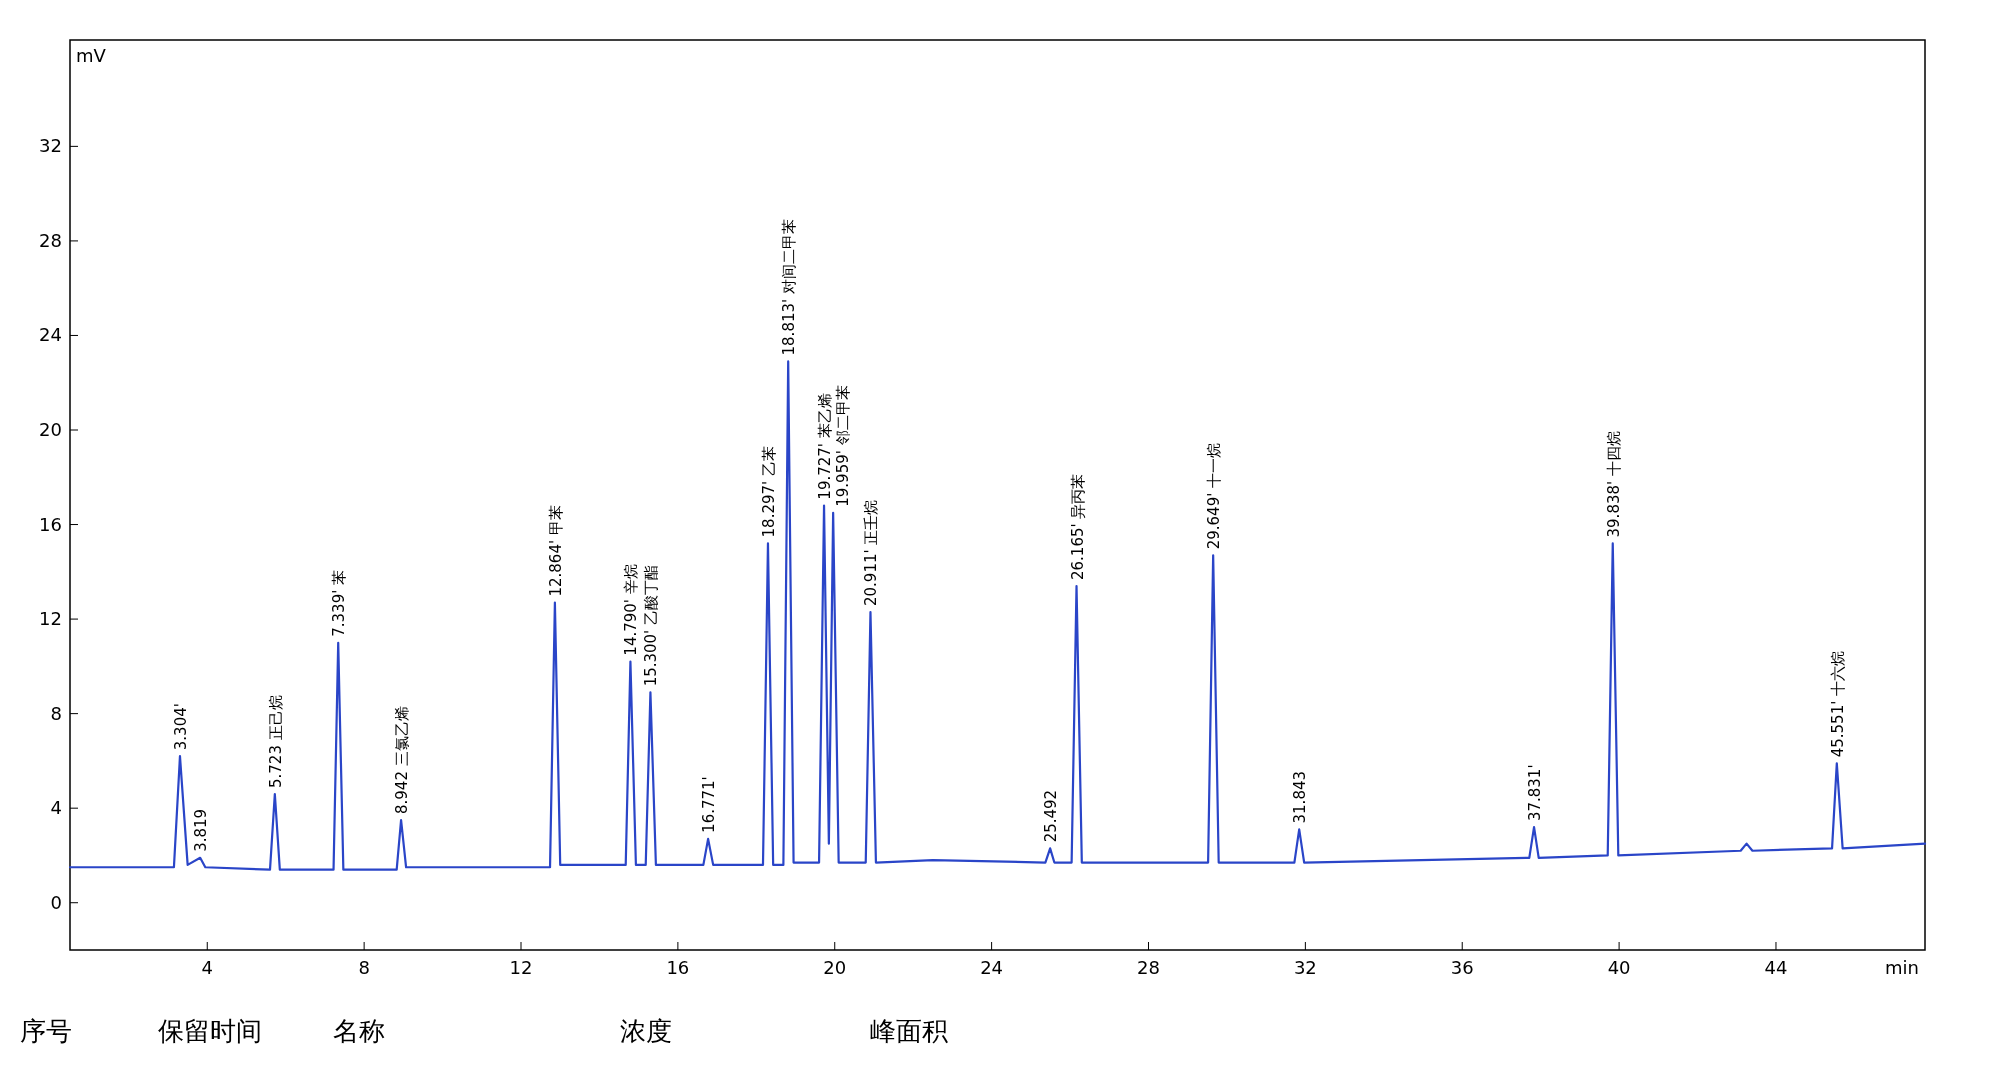  What do you see at coordinates (209, 1031) in the screenshot?
I see `text: 保留时间` at bounding box center [209, 1031].